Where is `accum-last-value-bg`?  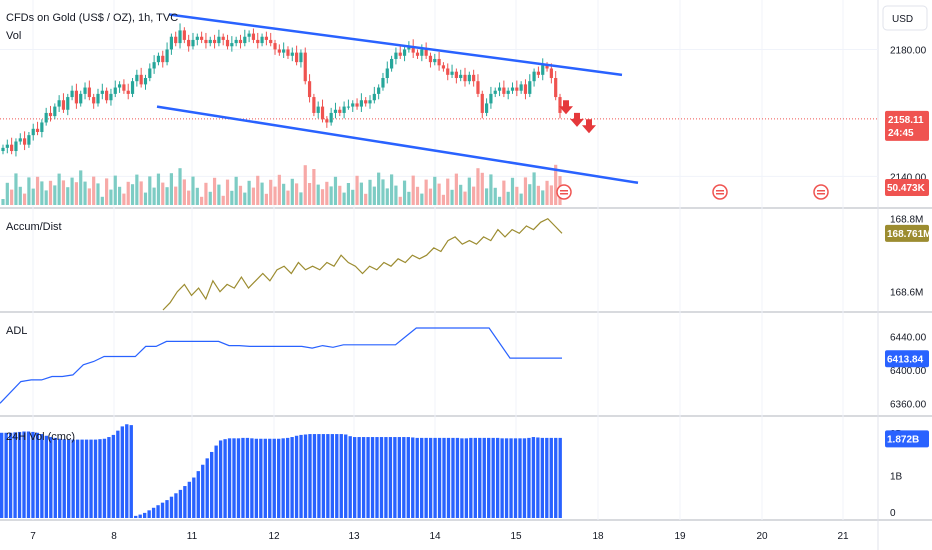
accum-last-value-bg is located at coordinates (907, 233).